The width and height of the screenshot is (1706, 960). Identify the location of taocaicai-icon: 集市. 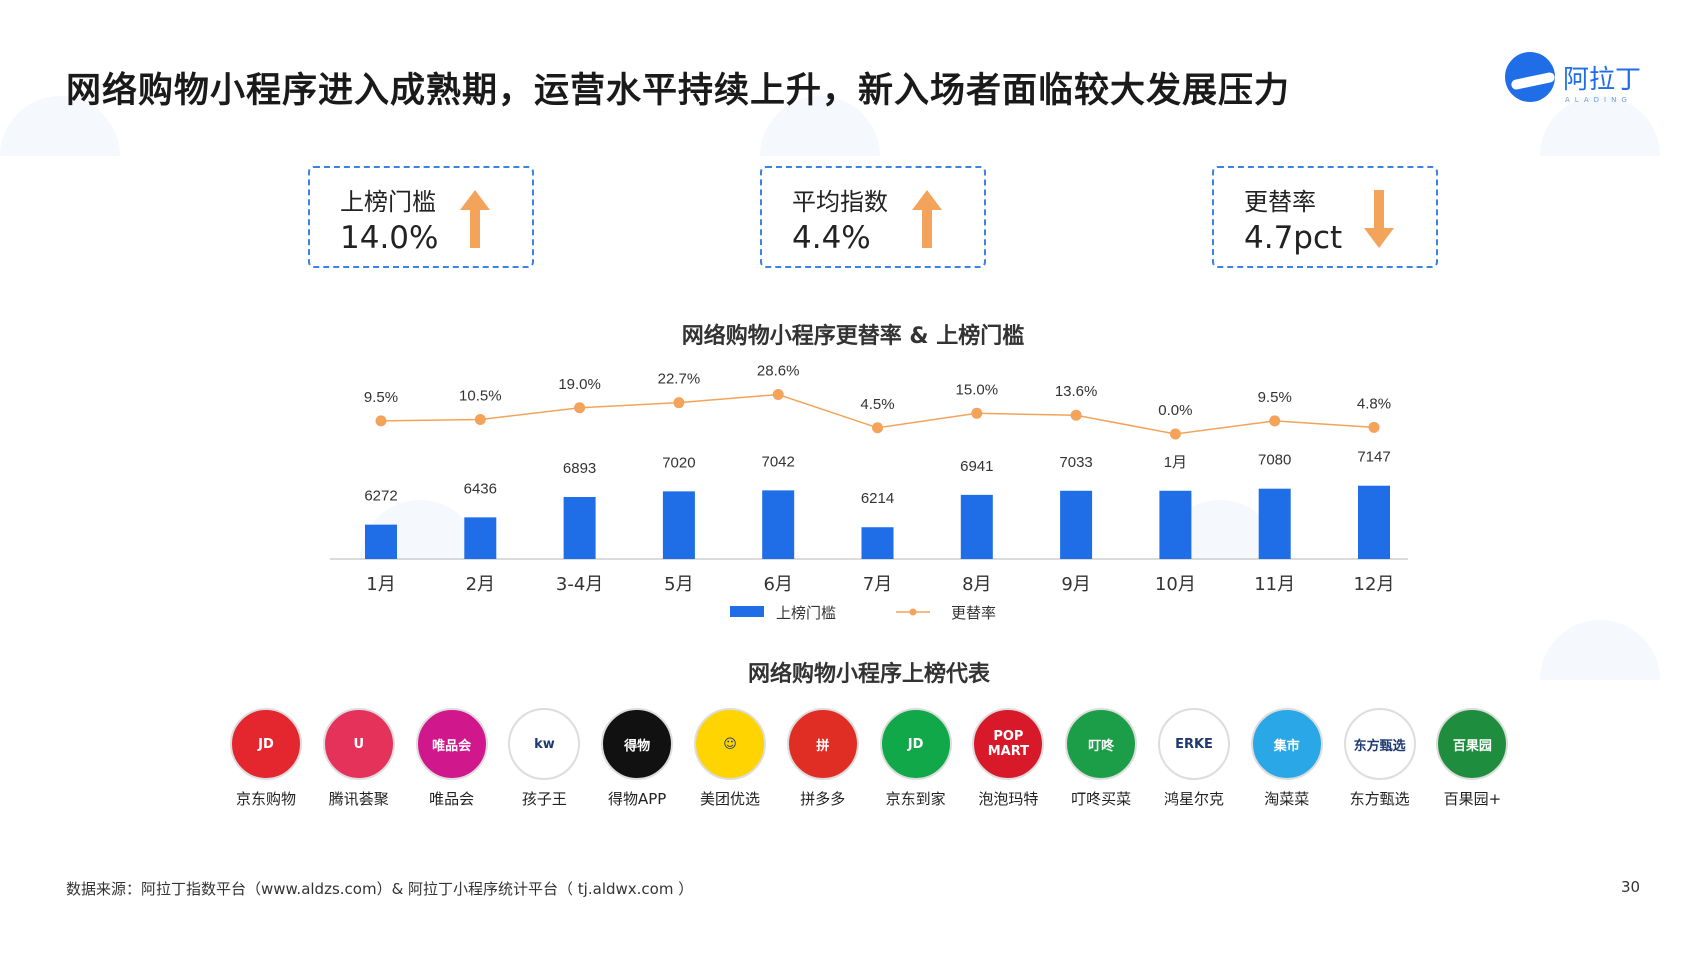
(1286, 744).